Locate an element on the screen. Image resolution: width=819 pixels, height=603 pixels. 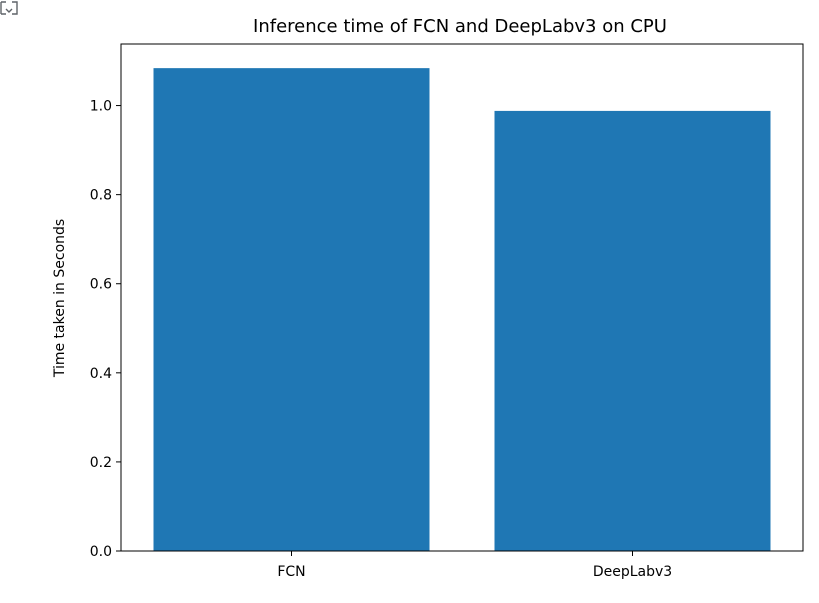
y-tick-label: 0.6 is located at coordinates (101, 285).